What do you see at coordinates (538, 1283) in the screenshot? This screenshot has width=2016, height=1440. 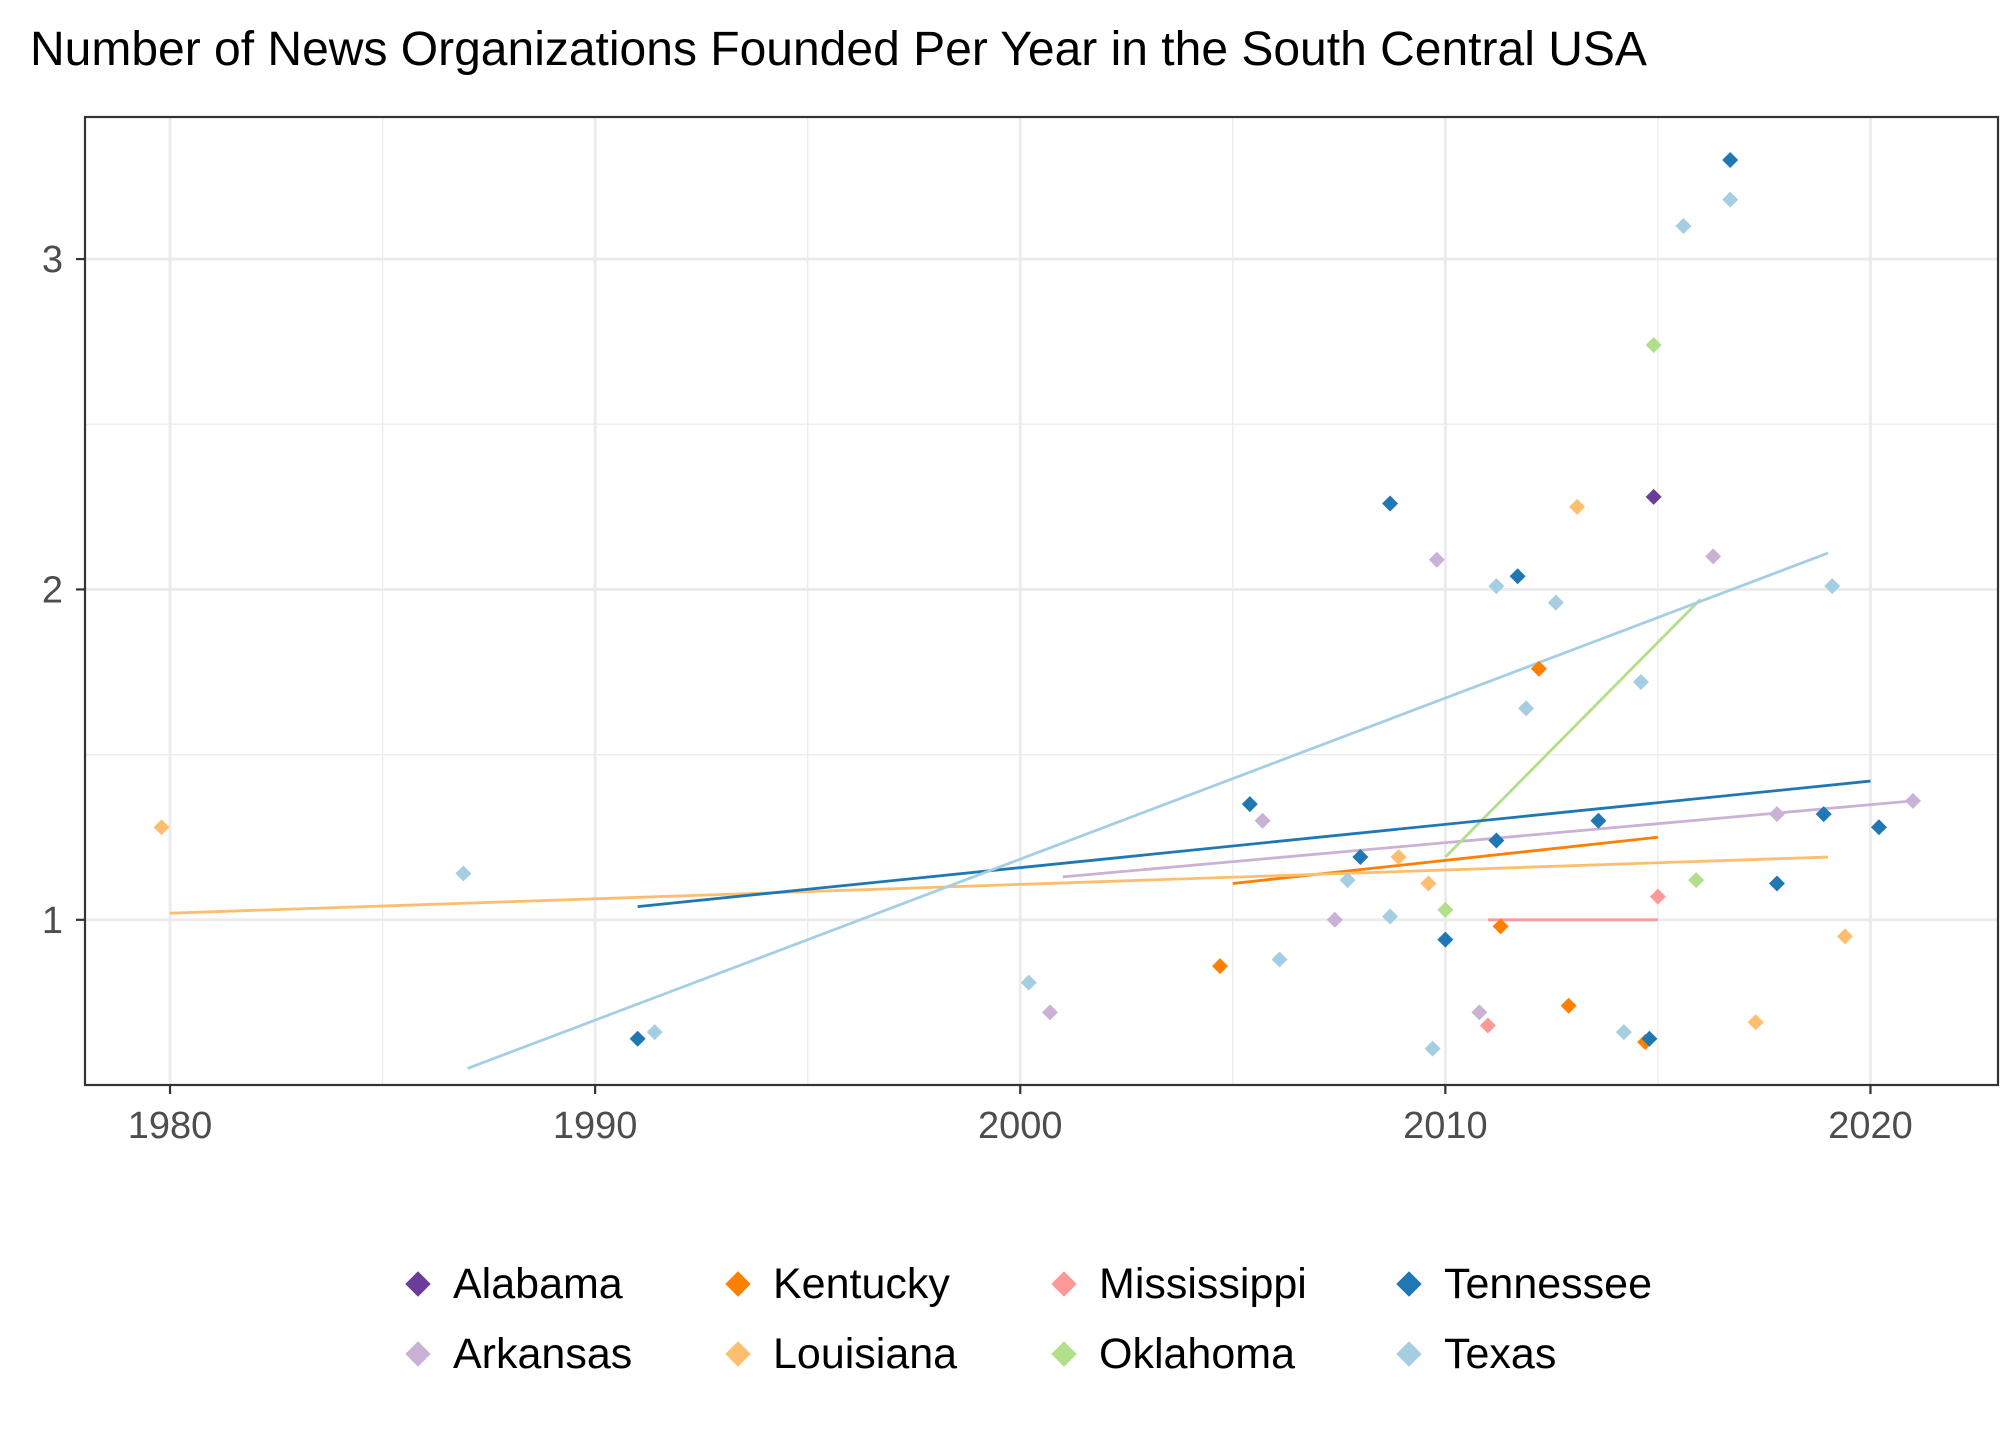 I see `legend-label: Alabama` at bounding box center [538, 1283].